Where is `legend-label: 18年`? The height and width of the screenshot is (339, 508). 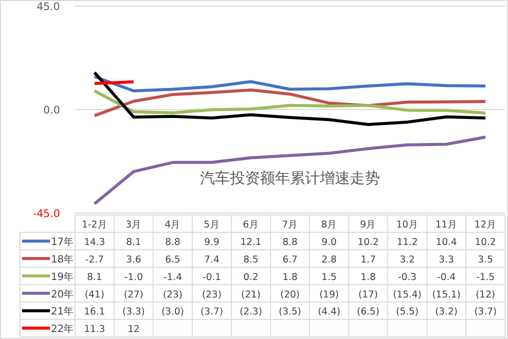 legend-label: 18年 is located at coordinates (62, 260).